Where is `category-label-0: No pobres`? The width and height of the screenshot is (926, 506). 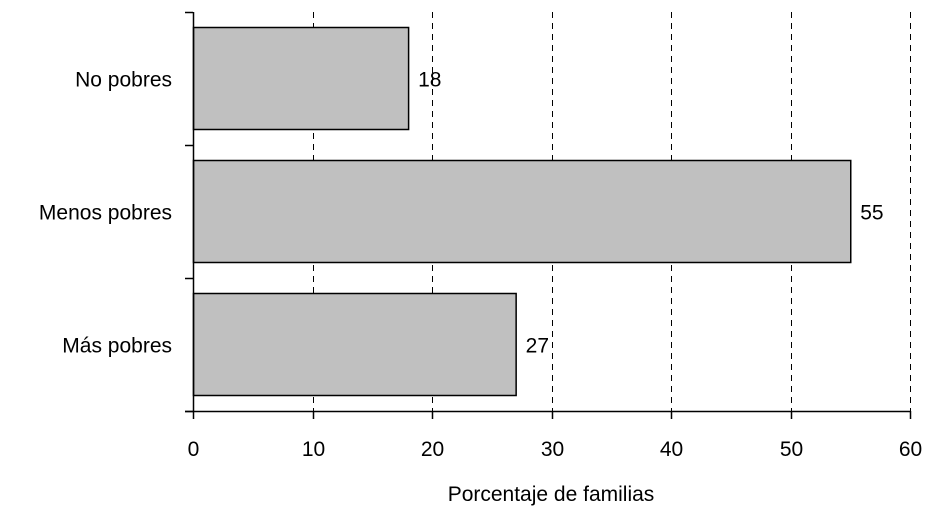
category-label-0: No pobres is located at coordinates (123, 80).